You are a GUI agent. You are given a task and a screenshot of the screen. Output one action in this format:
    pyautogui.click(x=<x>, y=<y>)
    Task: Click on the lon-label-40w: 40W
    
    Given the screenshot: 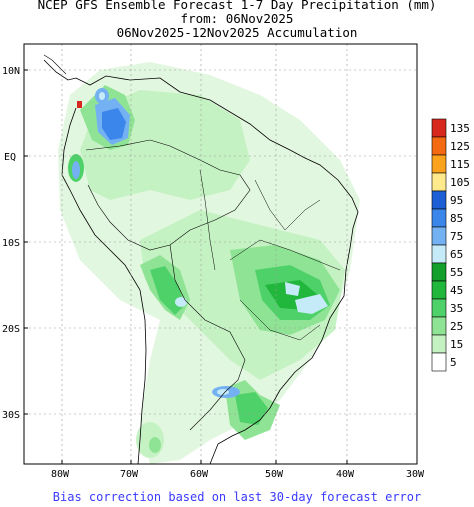 What is the action you would take?
    pyautogui.click(x=345, y=474)
    